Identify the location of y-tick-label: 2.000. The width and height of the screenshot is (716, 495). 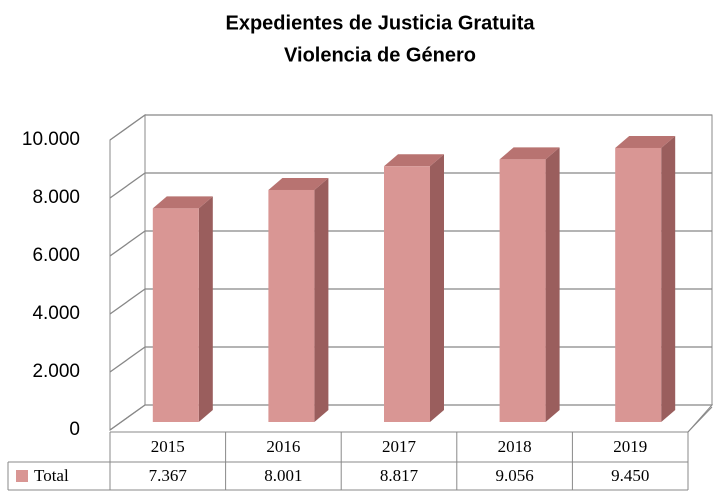
(56, 371).